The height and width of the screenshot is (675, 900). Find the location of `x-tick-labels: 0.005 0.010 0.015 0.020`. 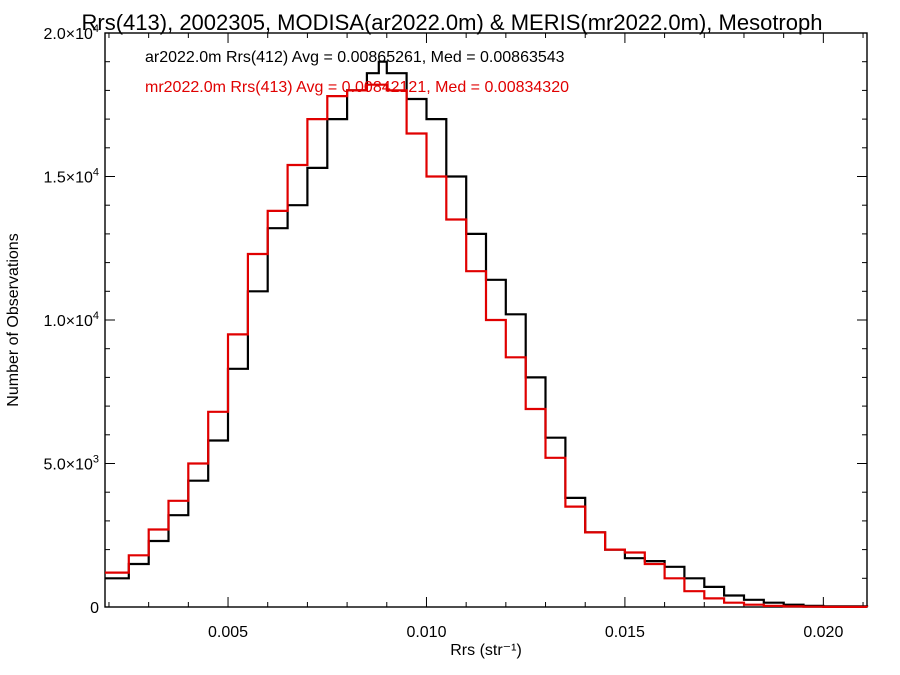

x-tick-labels: 0.005 0.010 0.015 0.020 is located at coordinates (525, 632).